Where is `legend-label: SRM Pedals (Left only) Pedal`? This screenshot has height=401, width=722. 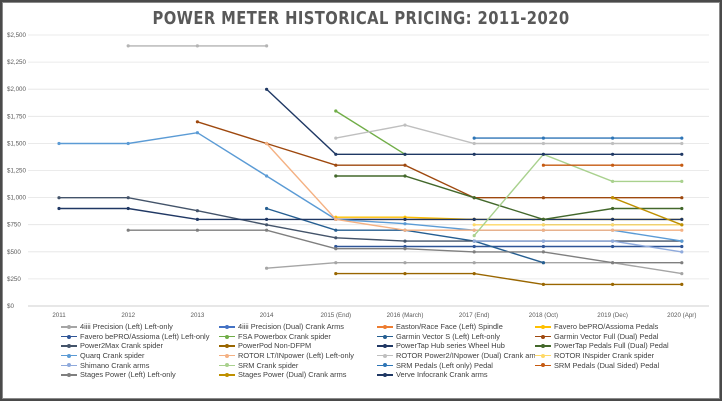 legend-label: SRM Pedals (Left only) Pedal is located at coordinates (444, 365).